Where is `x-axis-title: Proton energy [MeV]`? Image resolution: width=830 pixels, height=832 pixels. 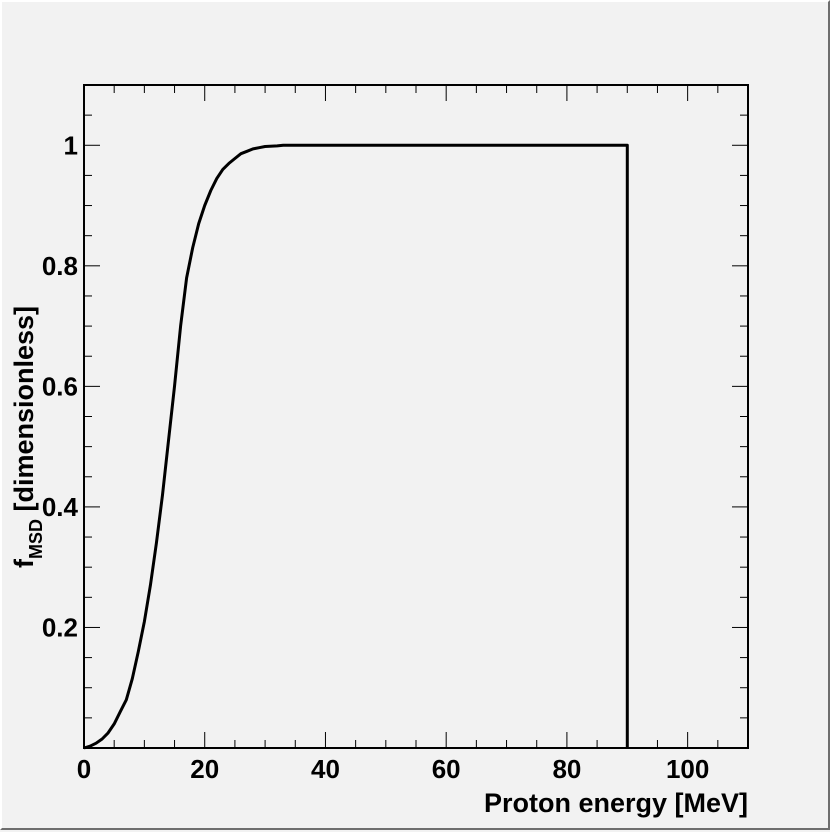
x-axis-title: Proton energy [MeV] is located at coordinates (616, 803).